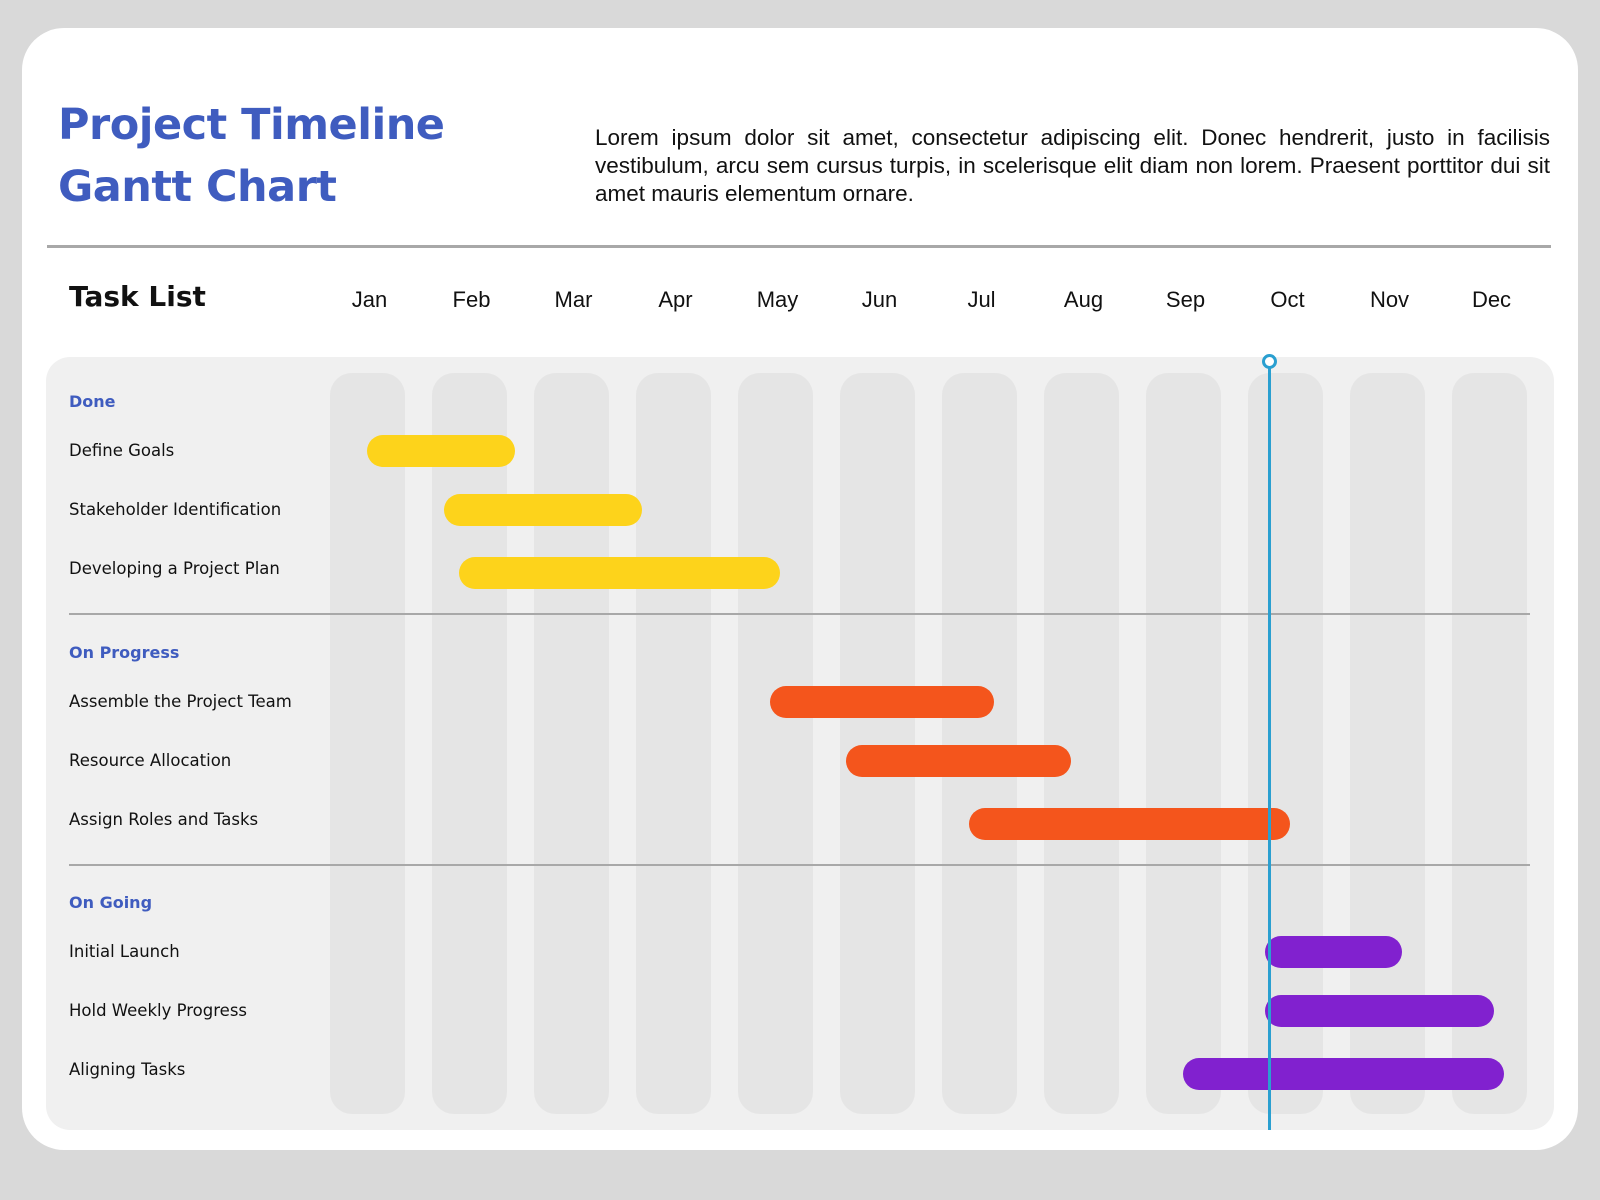 Image resolution: width=1600 pixels, height=1200 pixels. I want to click on month-label-apr: Apr, so click(675, 299).